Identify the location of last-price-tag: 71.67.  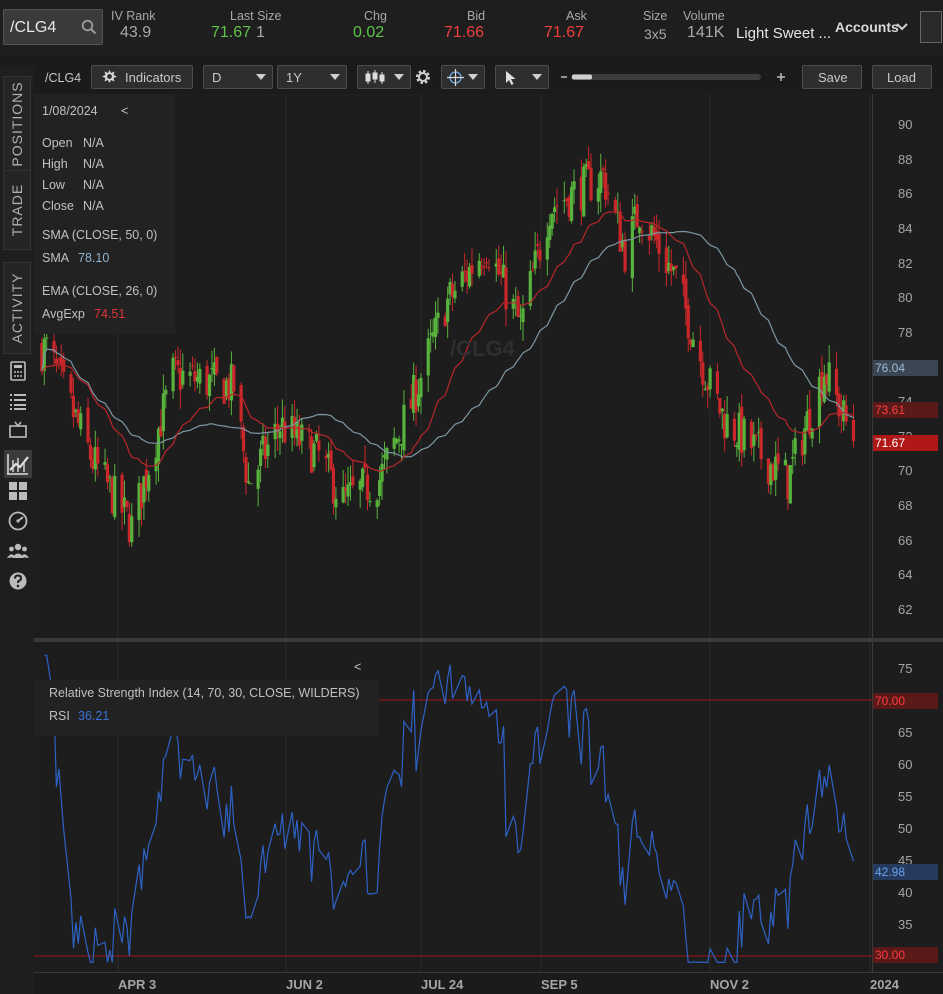
(905, 443).